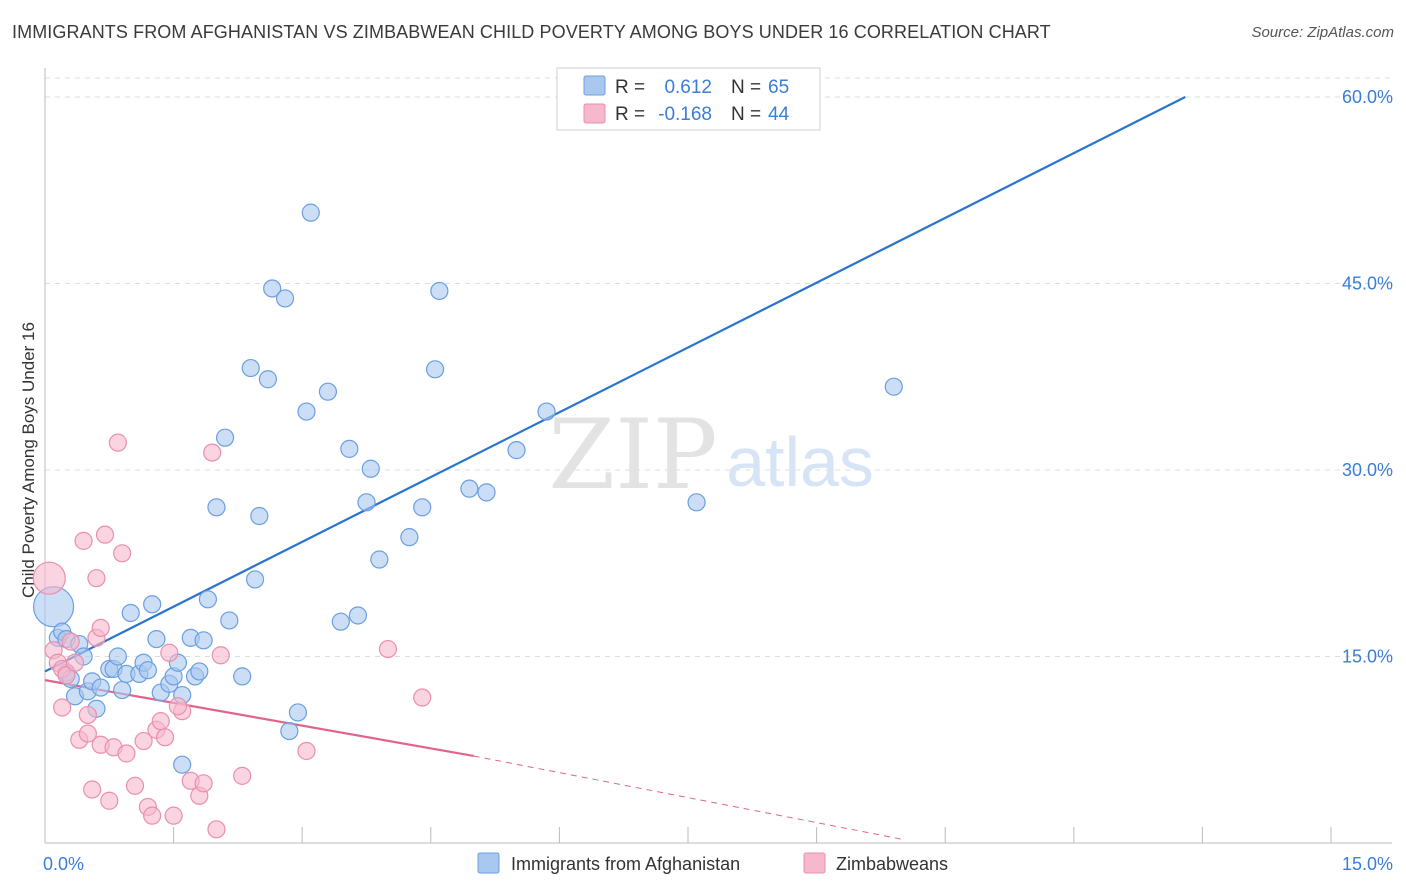 Image resolution: width=1406 pixels, height=892 pixels. I want to click on y-tick-label: 60.0%, so click(1367, 97).